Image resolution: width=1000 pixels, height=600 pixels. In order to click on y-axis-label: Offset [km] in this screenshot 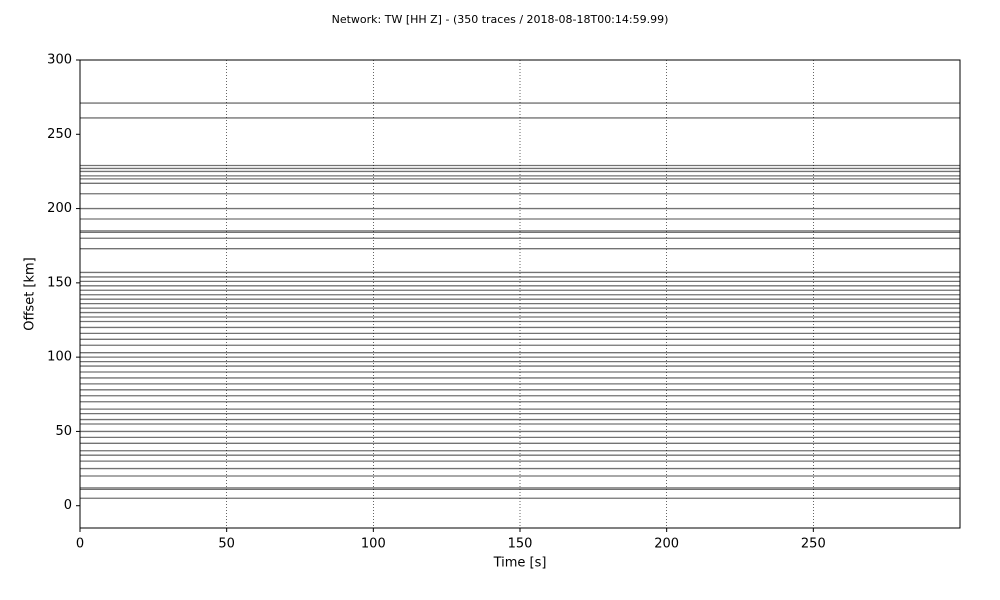, I will do `click(30, 294)`.